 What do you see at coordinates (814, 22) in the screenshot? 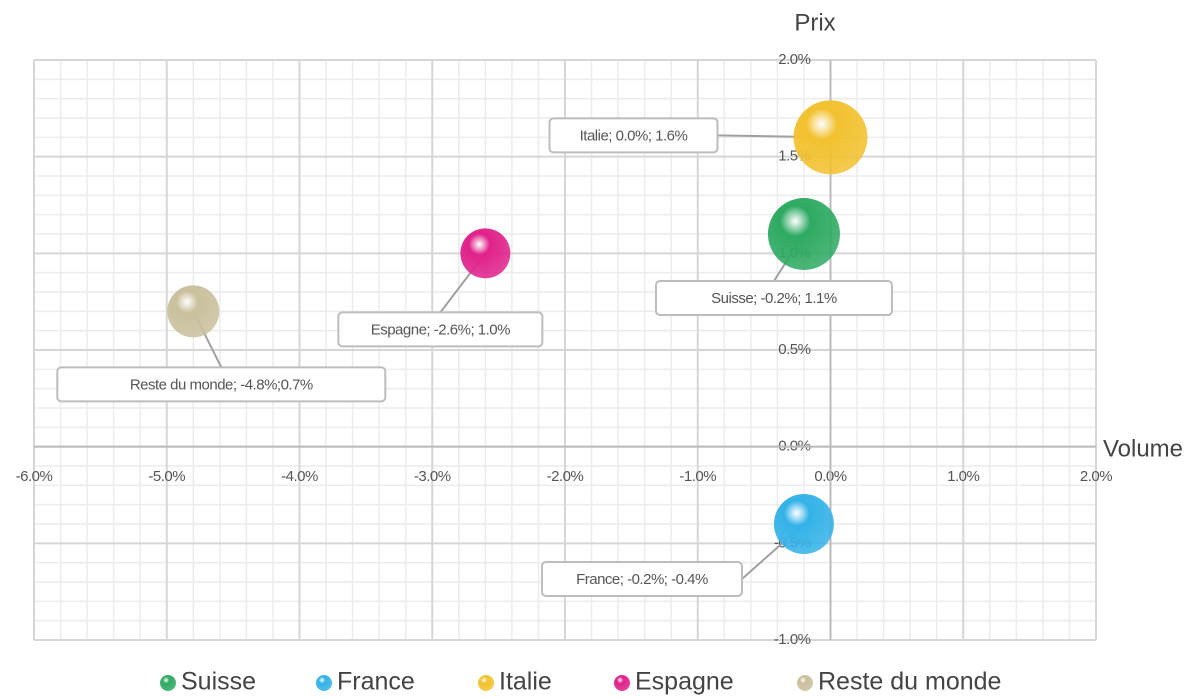
I see `y-axis-title: Prix` at bounding box center [814, 22].